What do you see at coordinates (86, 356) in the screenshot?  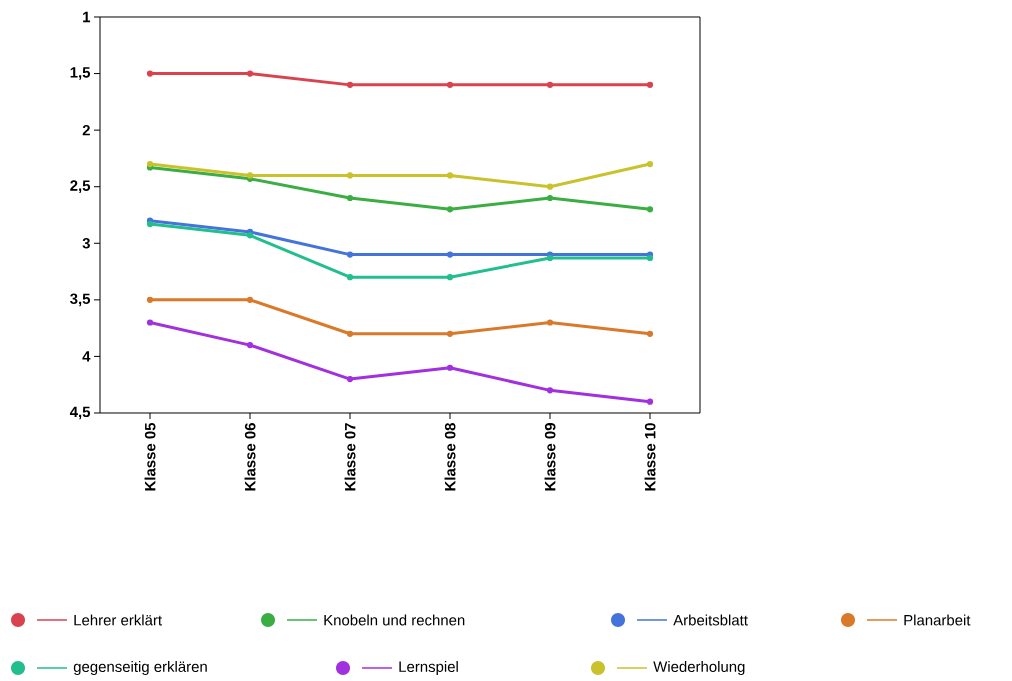 I see `y-tick-label: 4` at bounding box center [86, 356].